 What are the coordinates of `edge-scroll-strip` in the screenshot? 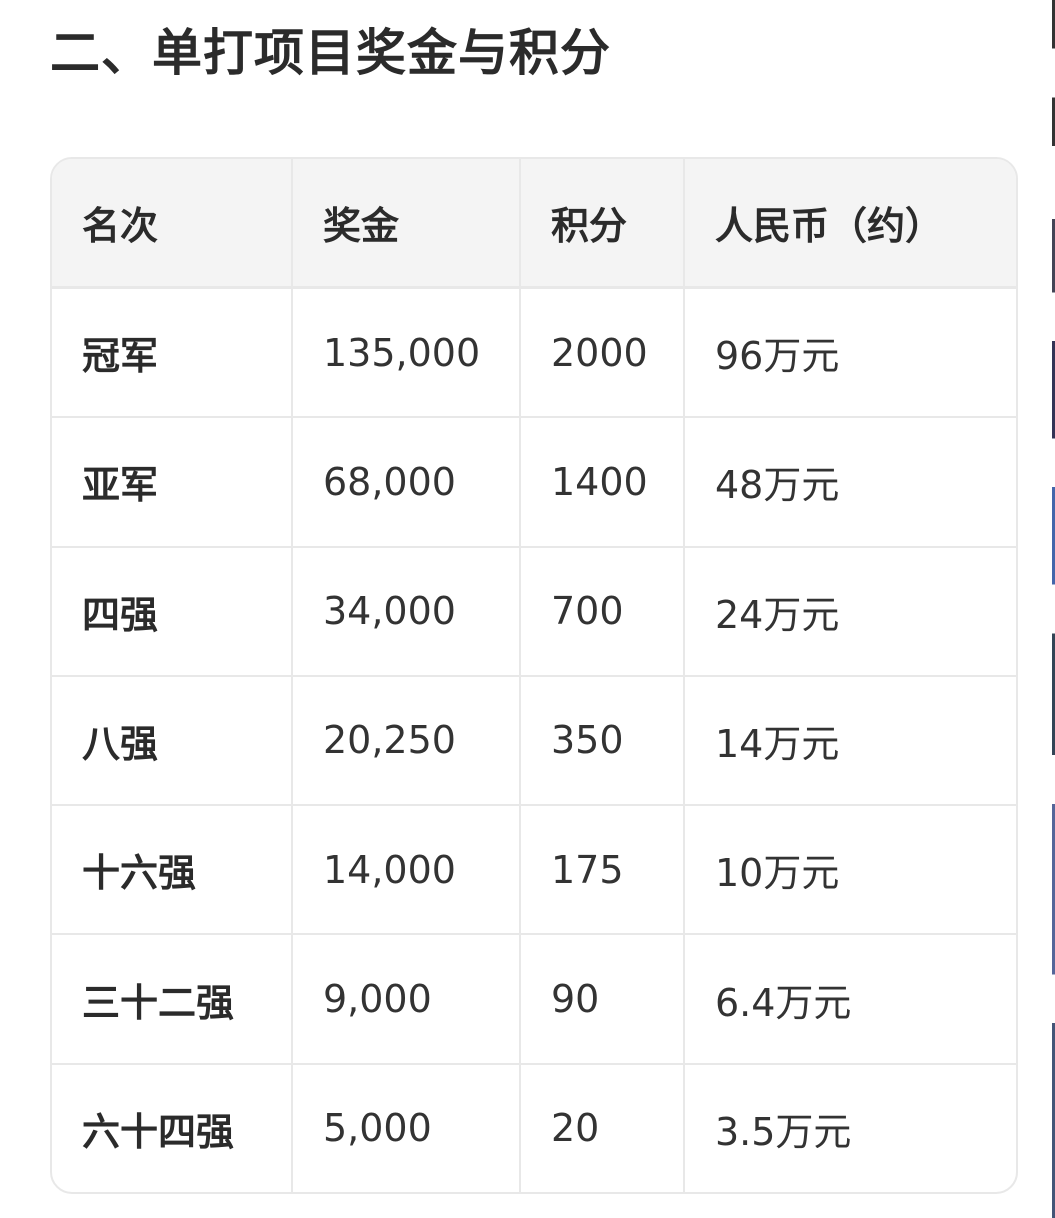 It's located at (1053, 609).